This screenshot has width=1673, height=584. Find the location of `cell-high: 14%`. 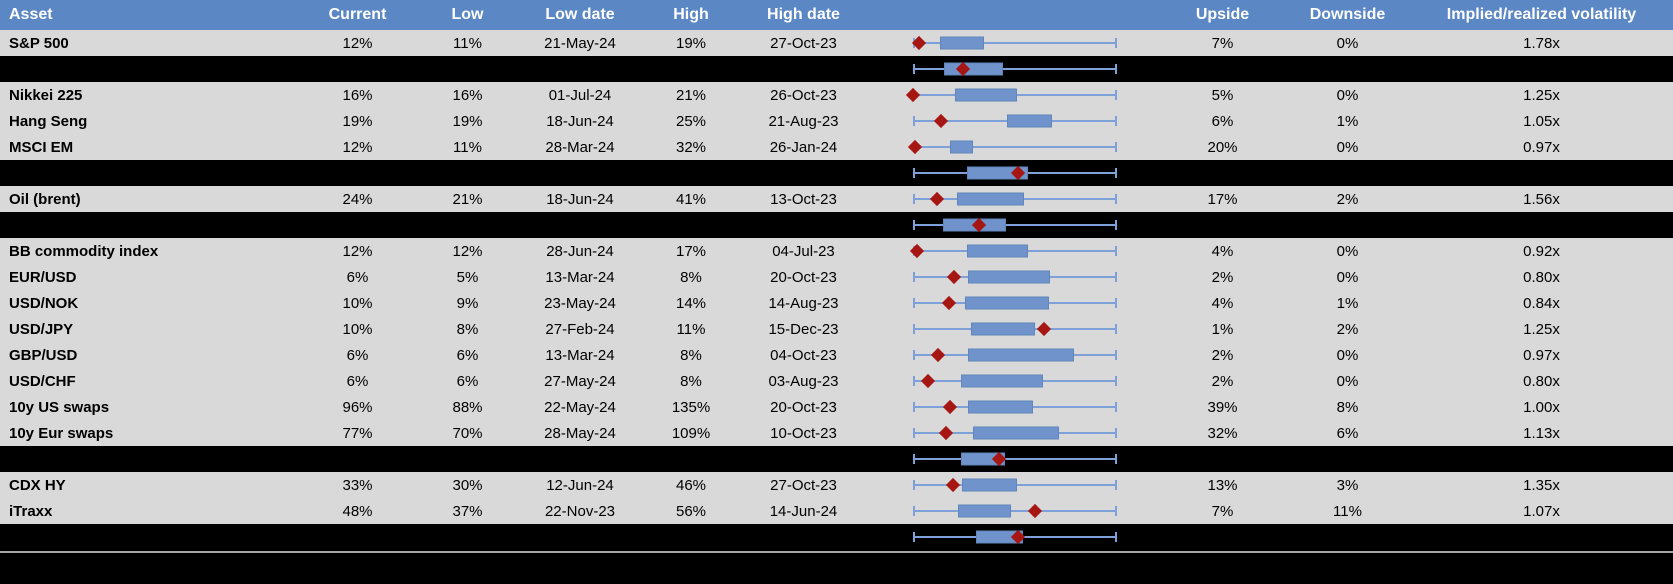

cell-high: 14% is located at coordinates (691, 303).